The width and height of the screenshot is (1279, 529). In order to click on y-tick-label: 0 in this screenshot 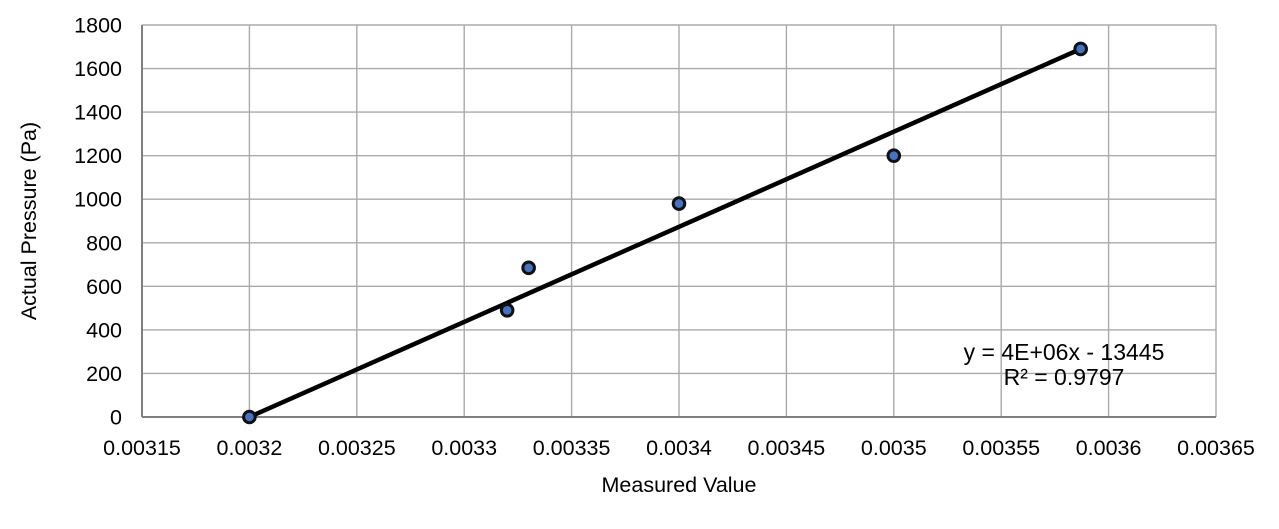, I will do `click(116, 418)`.